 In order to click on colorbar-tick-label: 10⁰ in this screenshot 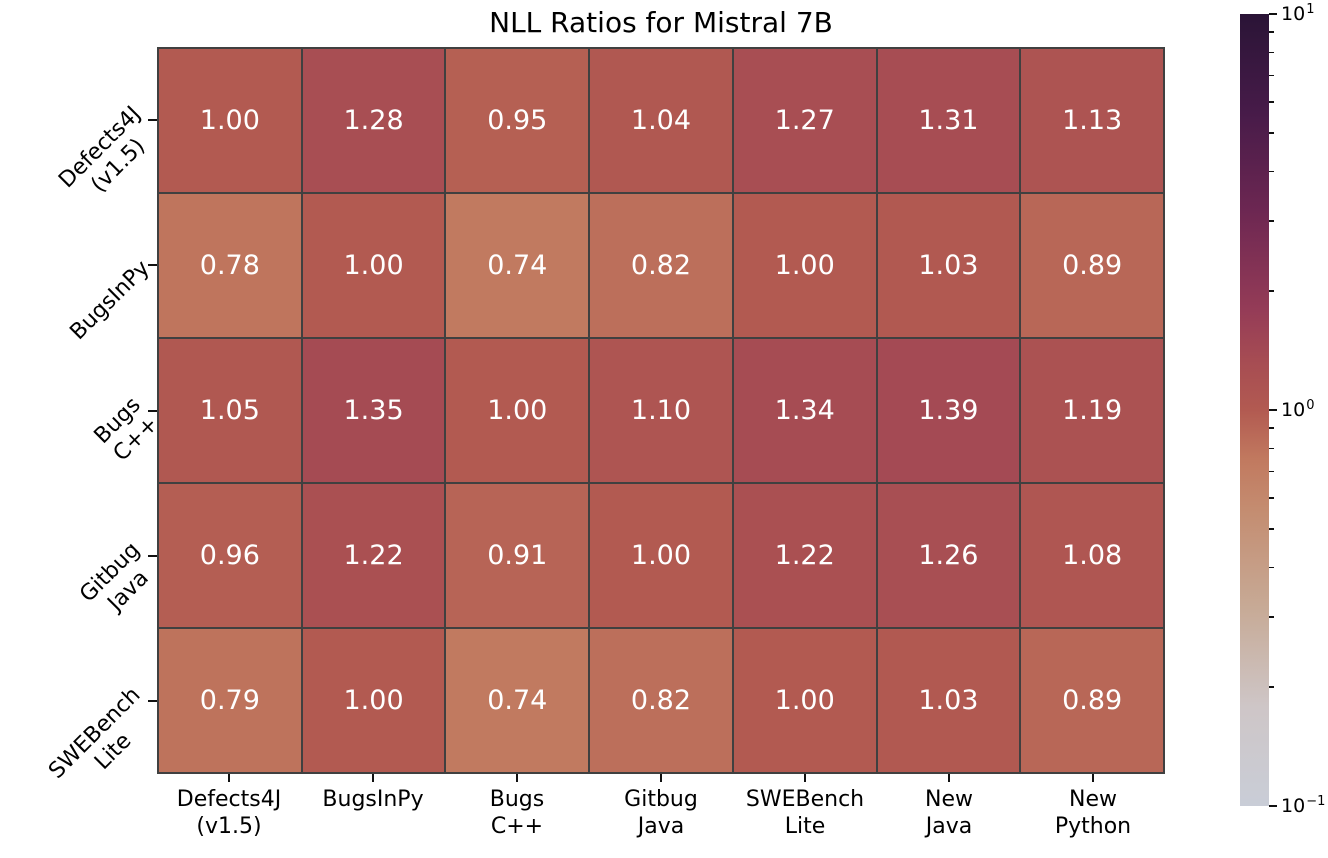, I will do `click(1298, 409)`.